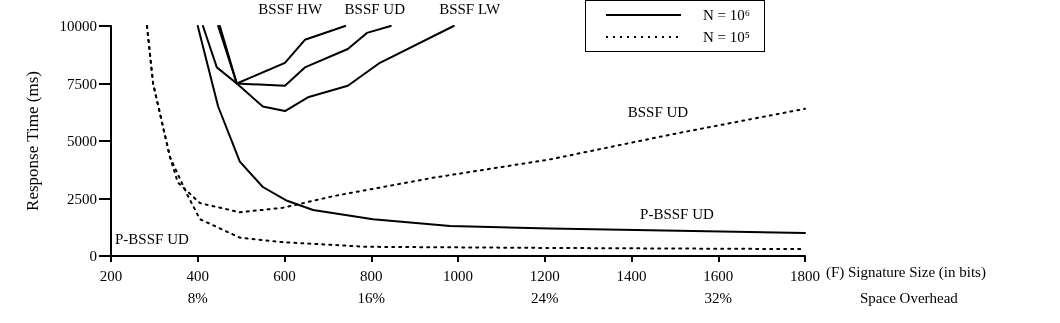 Image resolution: width=1060 pixels, height=323 pixels. What do you see at coordinates (631, 275) in the screenshot?
I see `x-tick-label: 1400` at bounding box center [631, 275].